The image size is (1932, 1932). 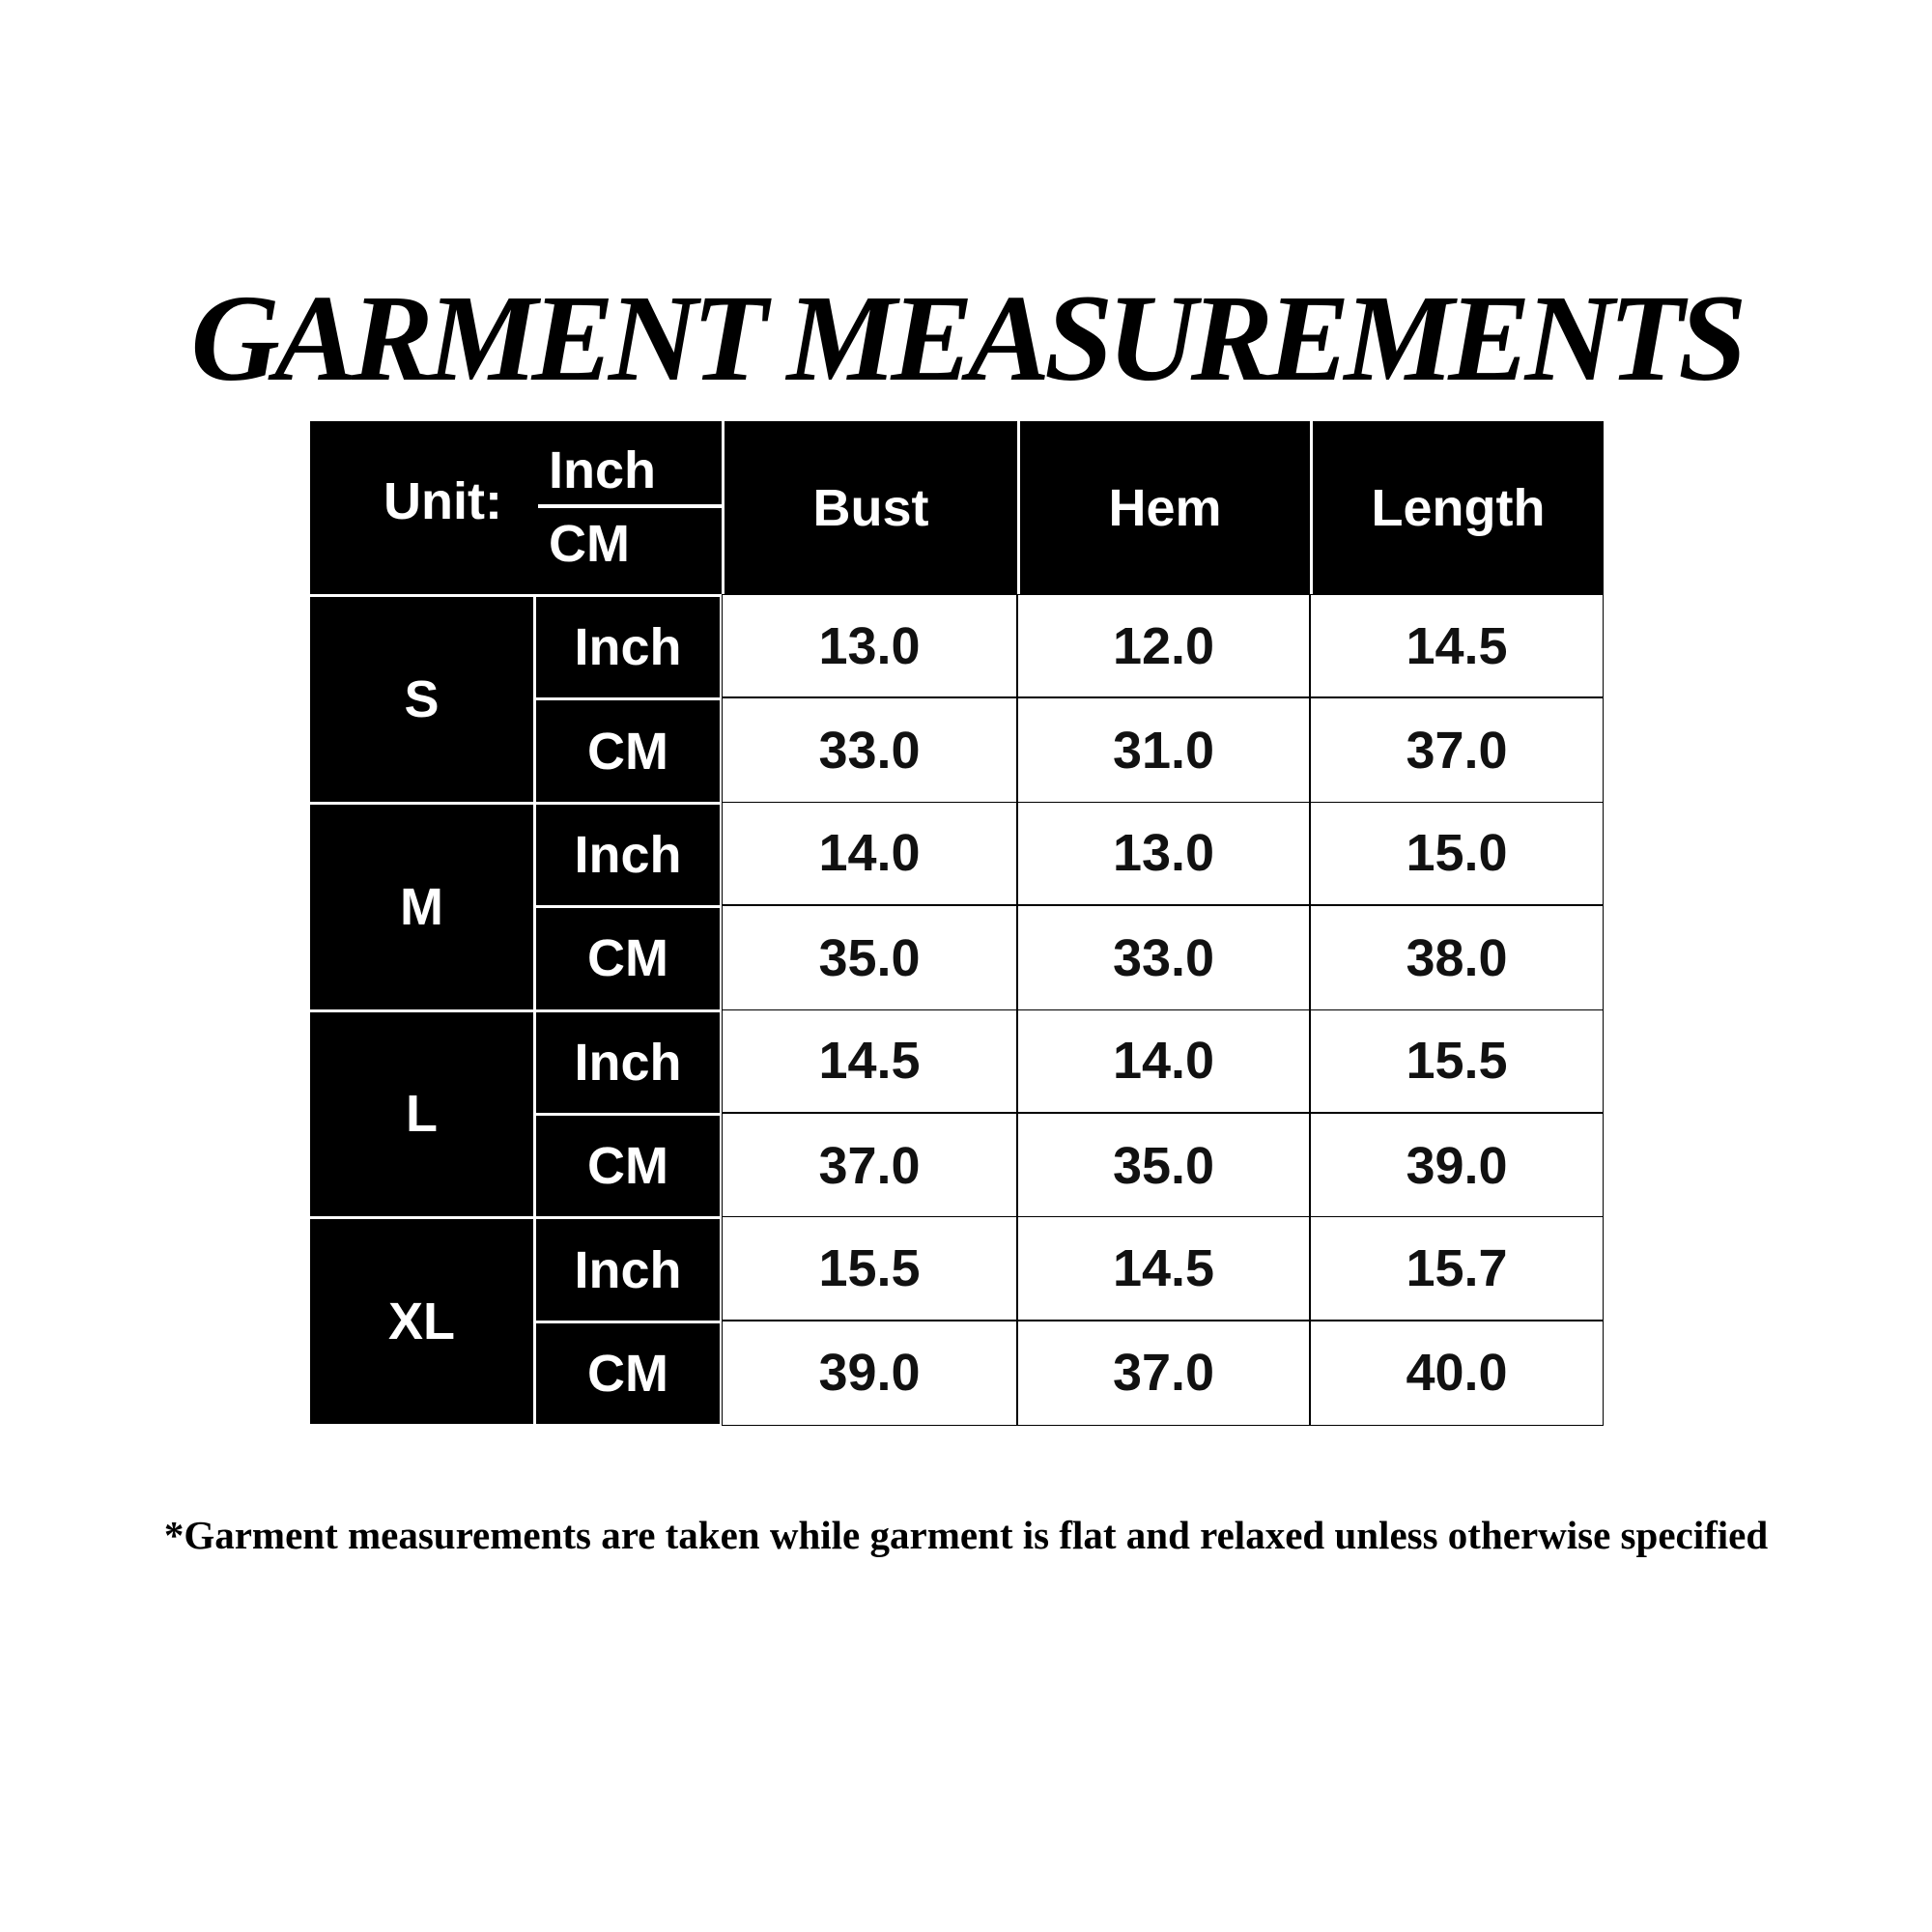 I want to click on column-header-bust: Bust, so click(x=870, y=507).